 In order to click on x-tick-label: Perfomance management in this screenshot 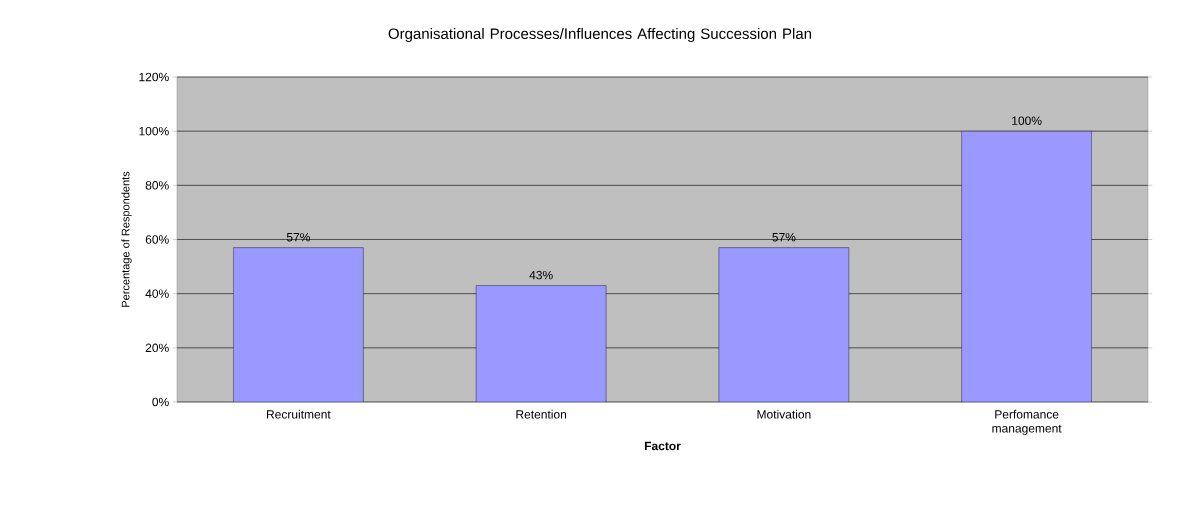, I will do `click(1027, 422)`.